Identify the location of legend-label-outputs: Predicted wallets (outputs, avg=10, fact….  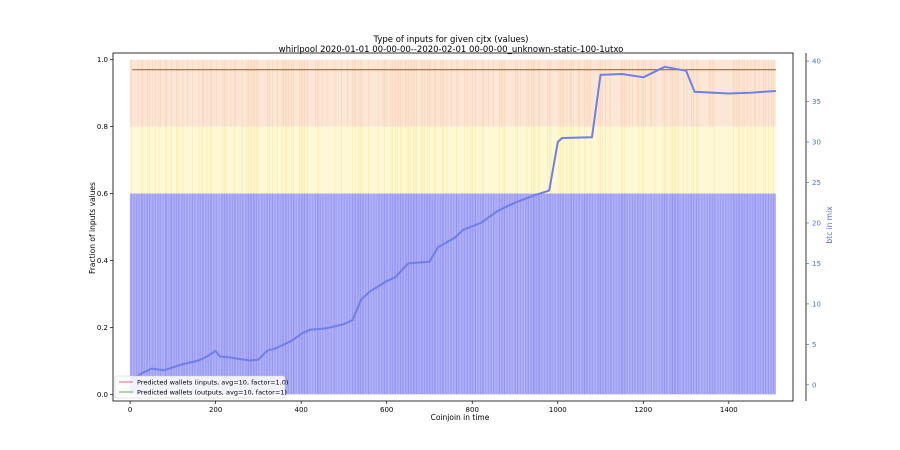
(212, 393).